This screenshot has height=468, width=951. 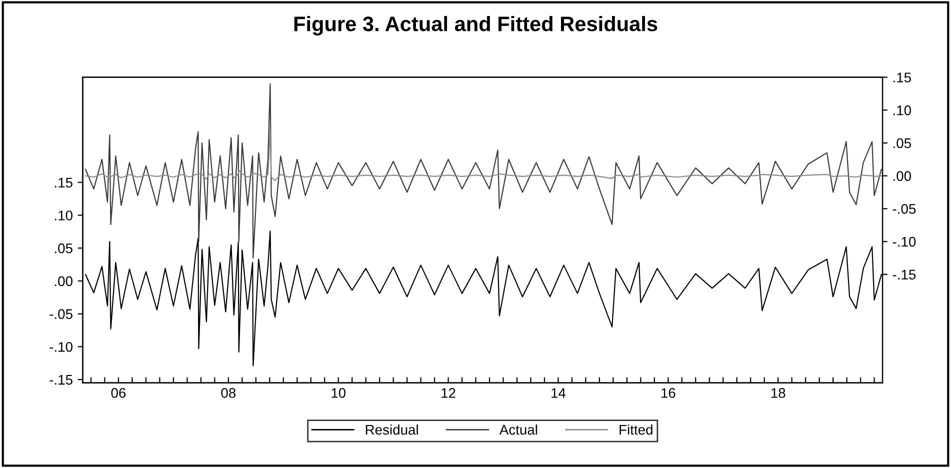 What do you see at coordinates (904, 275) in the screenshot?
I see `y2-tick-label: -.15` at bounding box center [904, 275].